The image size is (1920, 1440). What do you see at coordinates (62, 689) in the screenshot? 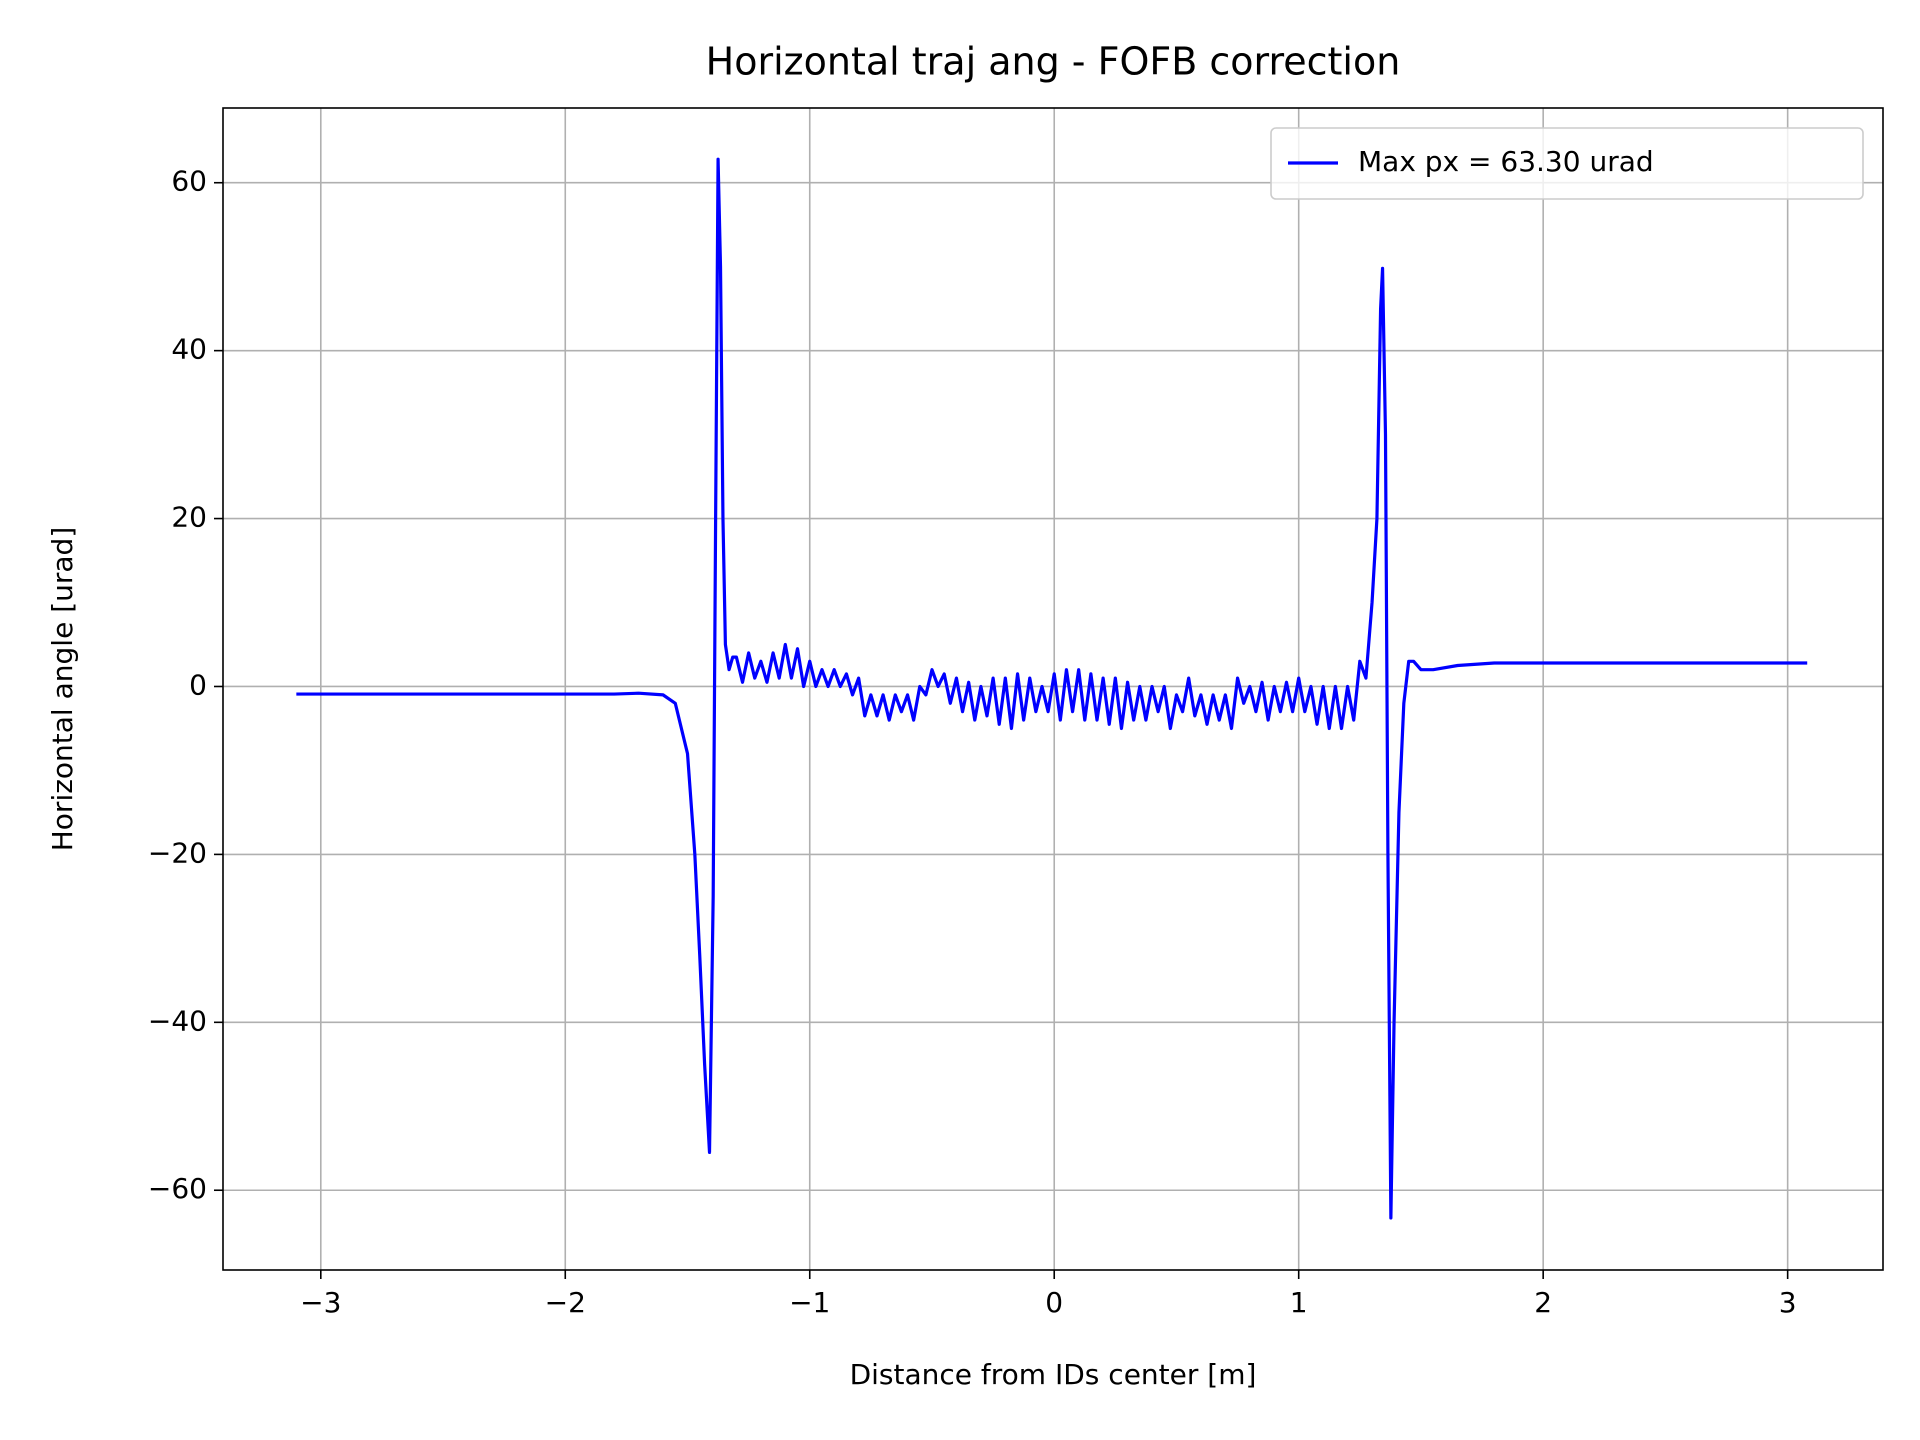
I see `y-axis-label: Horizontal angle [urad]` at bounding box center [62, 689].